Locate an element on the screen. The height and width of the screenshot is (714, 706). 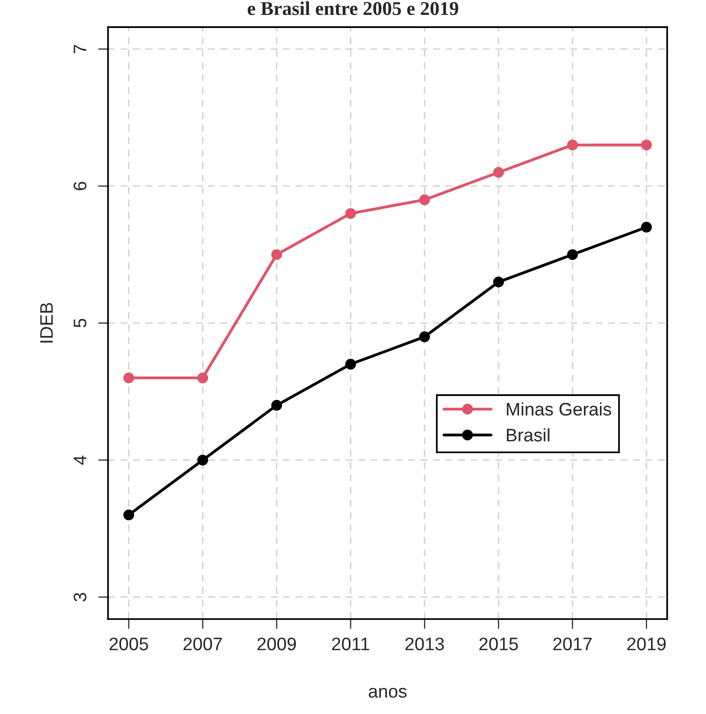
y-tick-label: 4 is located at coordinates (80, 460).